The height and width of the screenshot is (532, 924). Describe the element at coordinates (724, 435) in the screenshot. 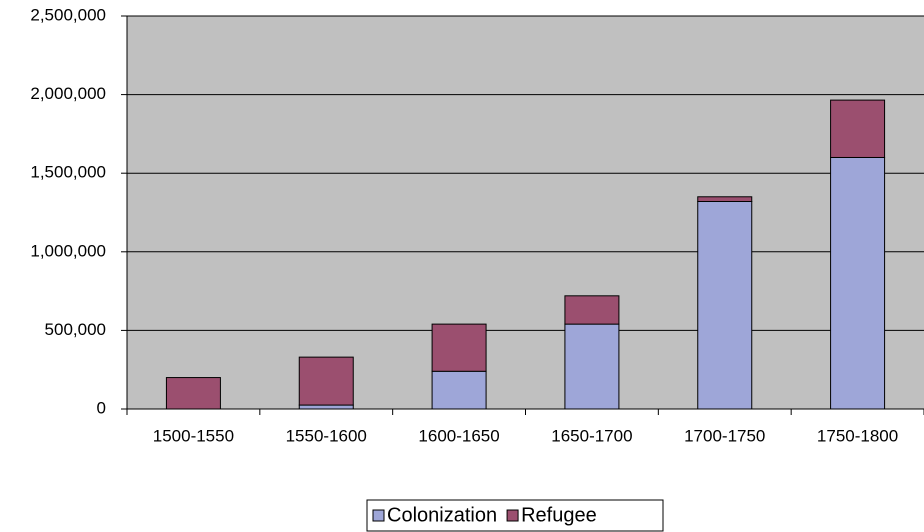

I see `x-tick-label: 1700-1750` at that location.